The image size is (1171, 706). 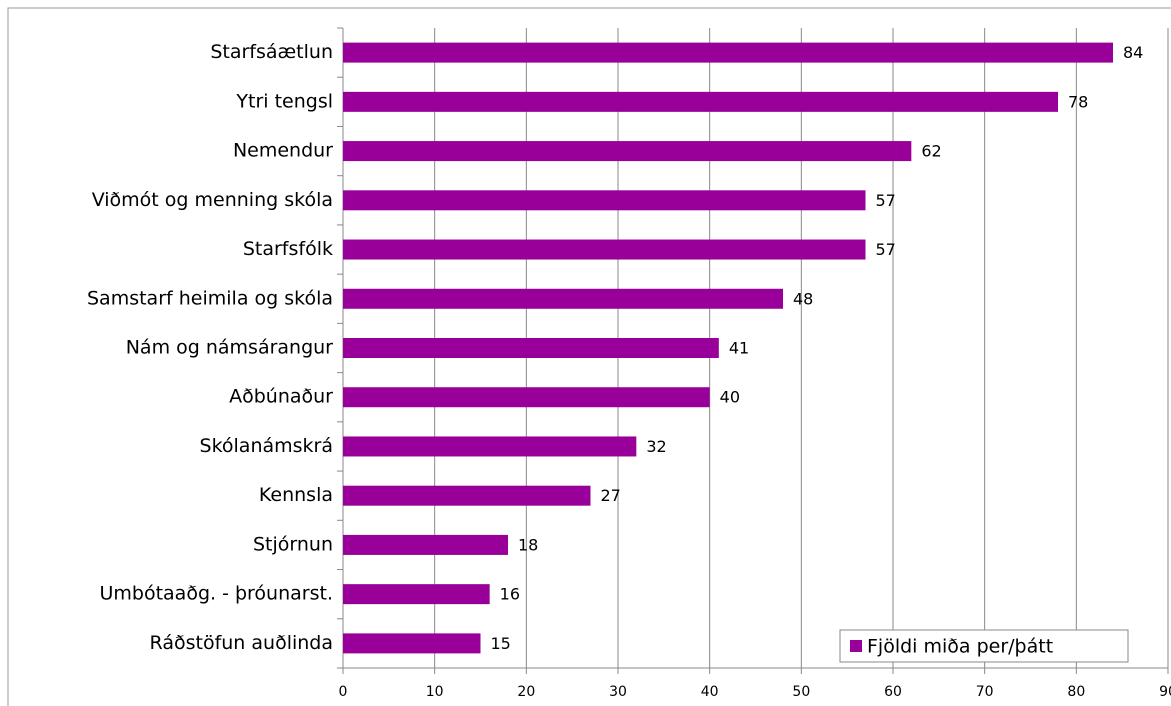 What do you see at coordinates (985, 692) in the screenshot?
I see `x-tick-label: 70` at bounding box center [985, 692].